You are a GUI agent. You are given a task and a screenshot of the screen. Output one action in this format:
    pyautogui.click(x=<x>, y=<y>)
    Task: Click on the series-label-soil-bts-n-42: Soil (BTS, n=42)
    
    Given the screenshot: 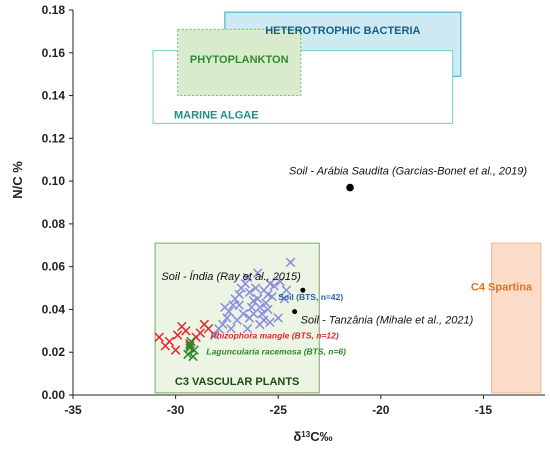 What is the action you would take?
    pyautogui.click(x=310, y=297)
    